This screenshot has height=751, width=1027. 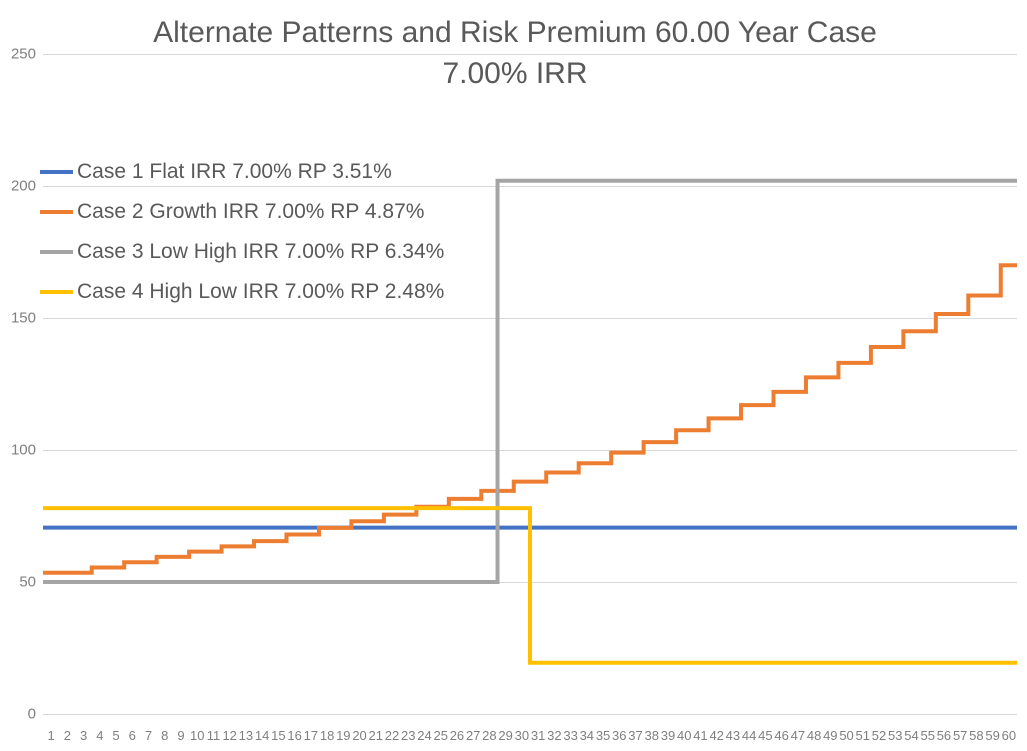 What do you see at coordinates (294, 735) in the screenshot?
I see `x-tick-label-16: 16` at bounding box center [294, 735].